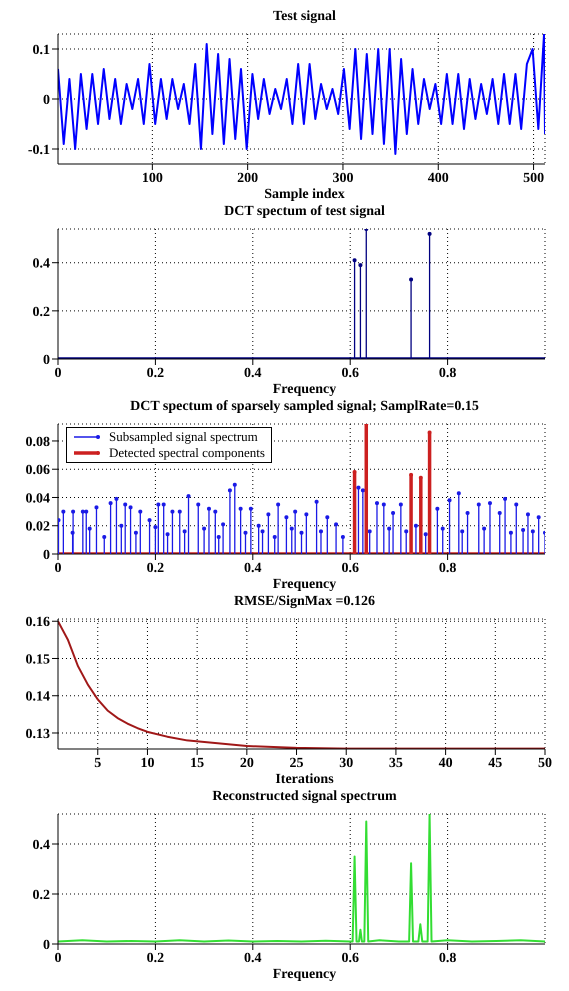  What do you see at coordinates (304, 212) in the screenshot?
I see `chart-title: DCT spectum of test signal` at bounding box center [304, 212].